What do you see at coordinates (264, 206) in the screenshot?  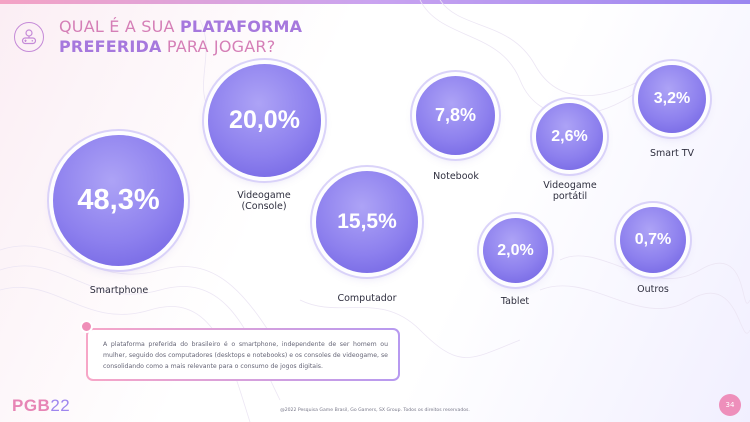 I see `bubble-label-videogame-console-line2: (Console)` at bounding box center [264, 206].